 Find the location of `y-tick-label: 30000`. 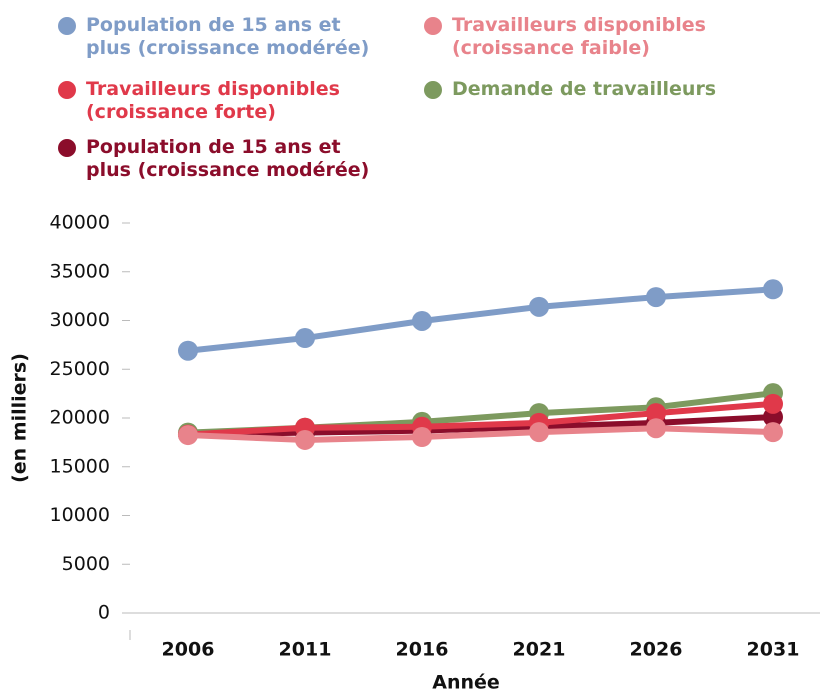

y-tick-label: 30000 is located at coordinates (80, 320).